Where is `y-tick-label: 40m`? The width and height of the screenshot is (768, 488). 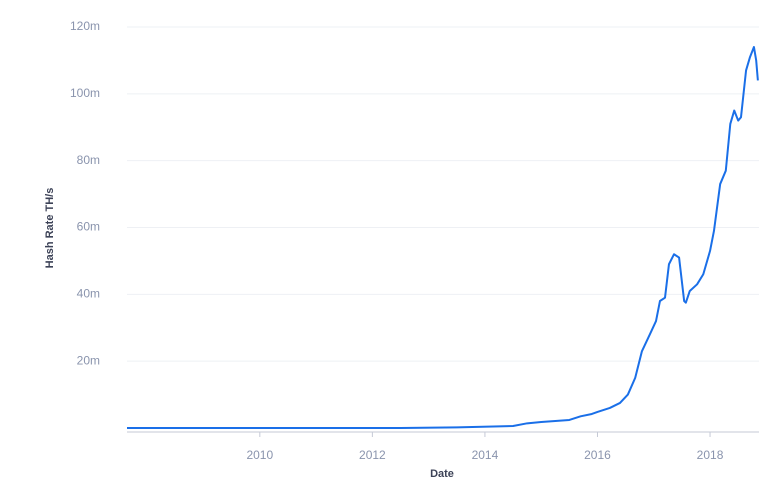
y-tick-label: 40m is located at coordinates (88, 294).